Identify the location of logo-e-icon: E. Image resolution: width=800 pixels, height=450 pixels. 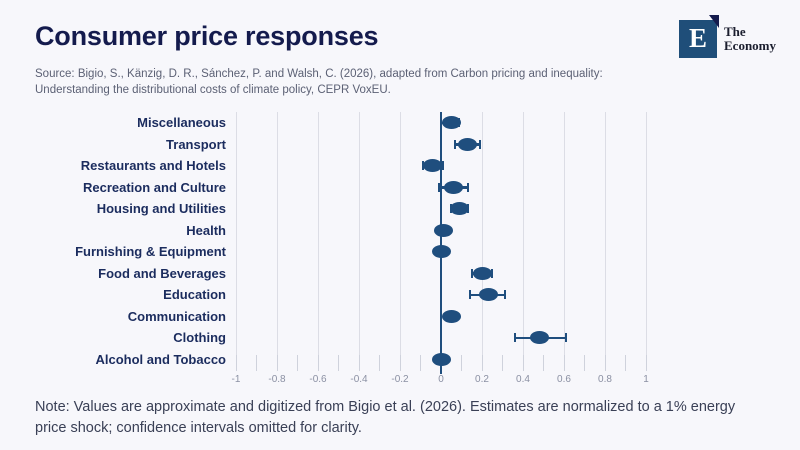
(699, 36).